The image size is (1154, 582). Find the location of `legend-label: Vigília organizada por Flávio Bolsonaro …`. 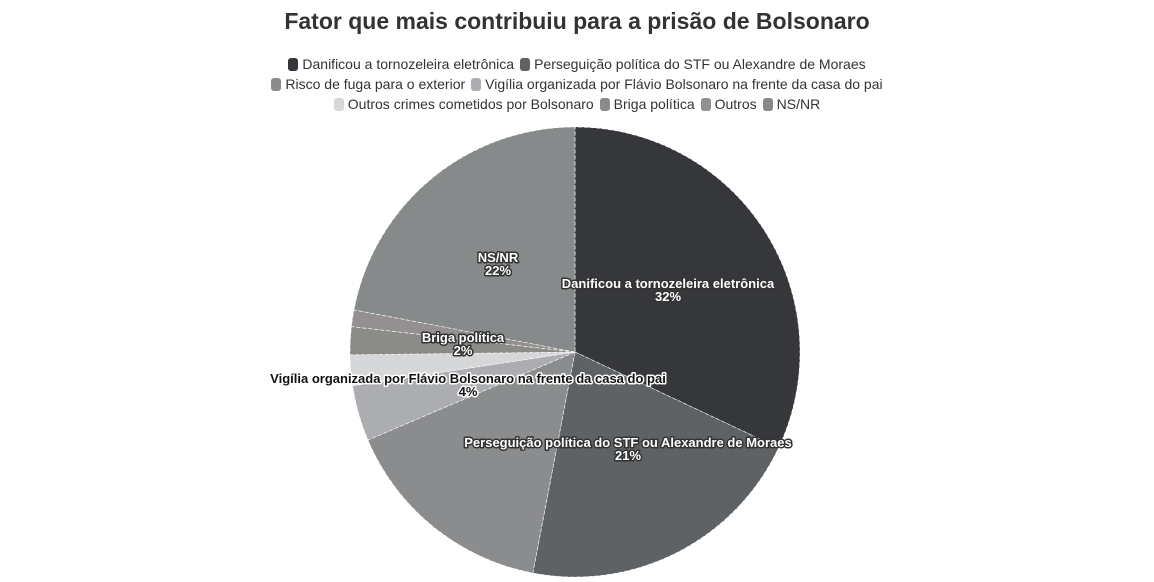

legend-label: Vigília organizada por Flávio Bolsonaro … is located at coordinates (684, 84).